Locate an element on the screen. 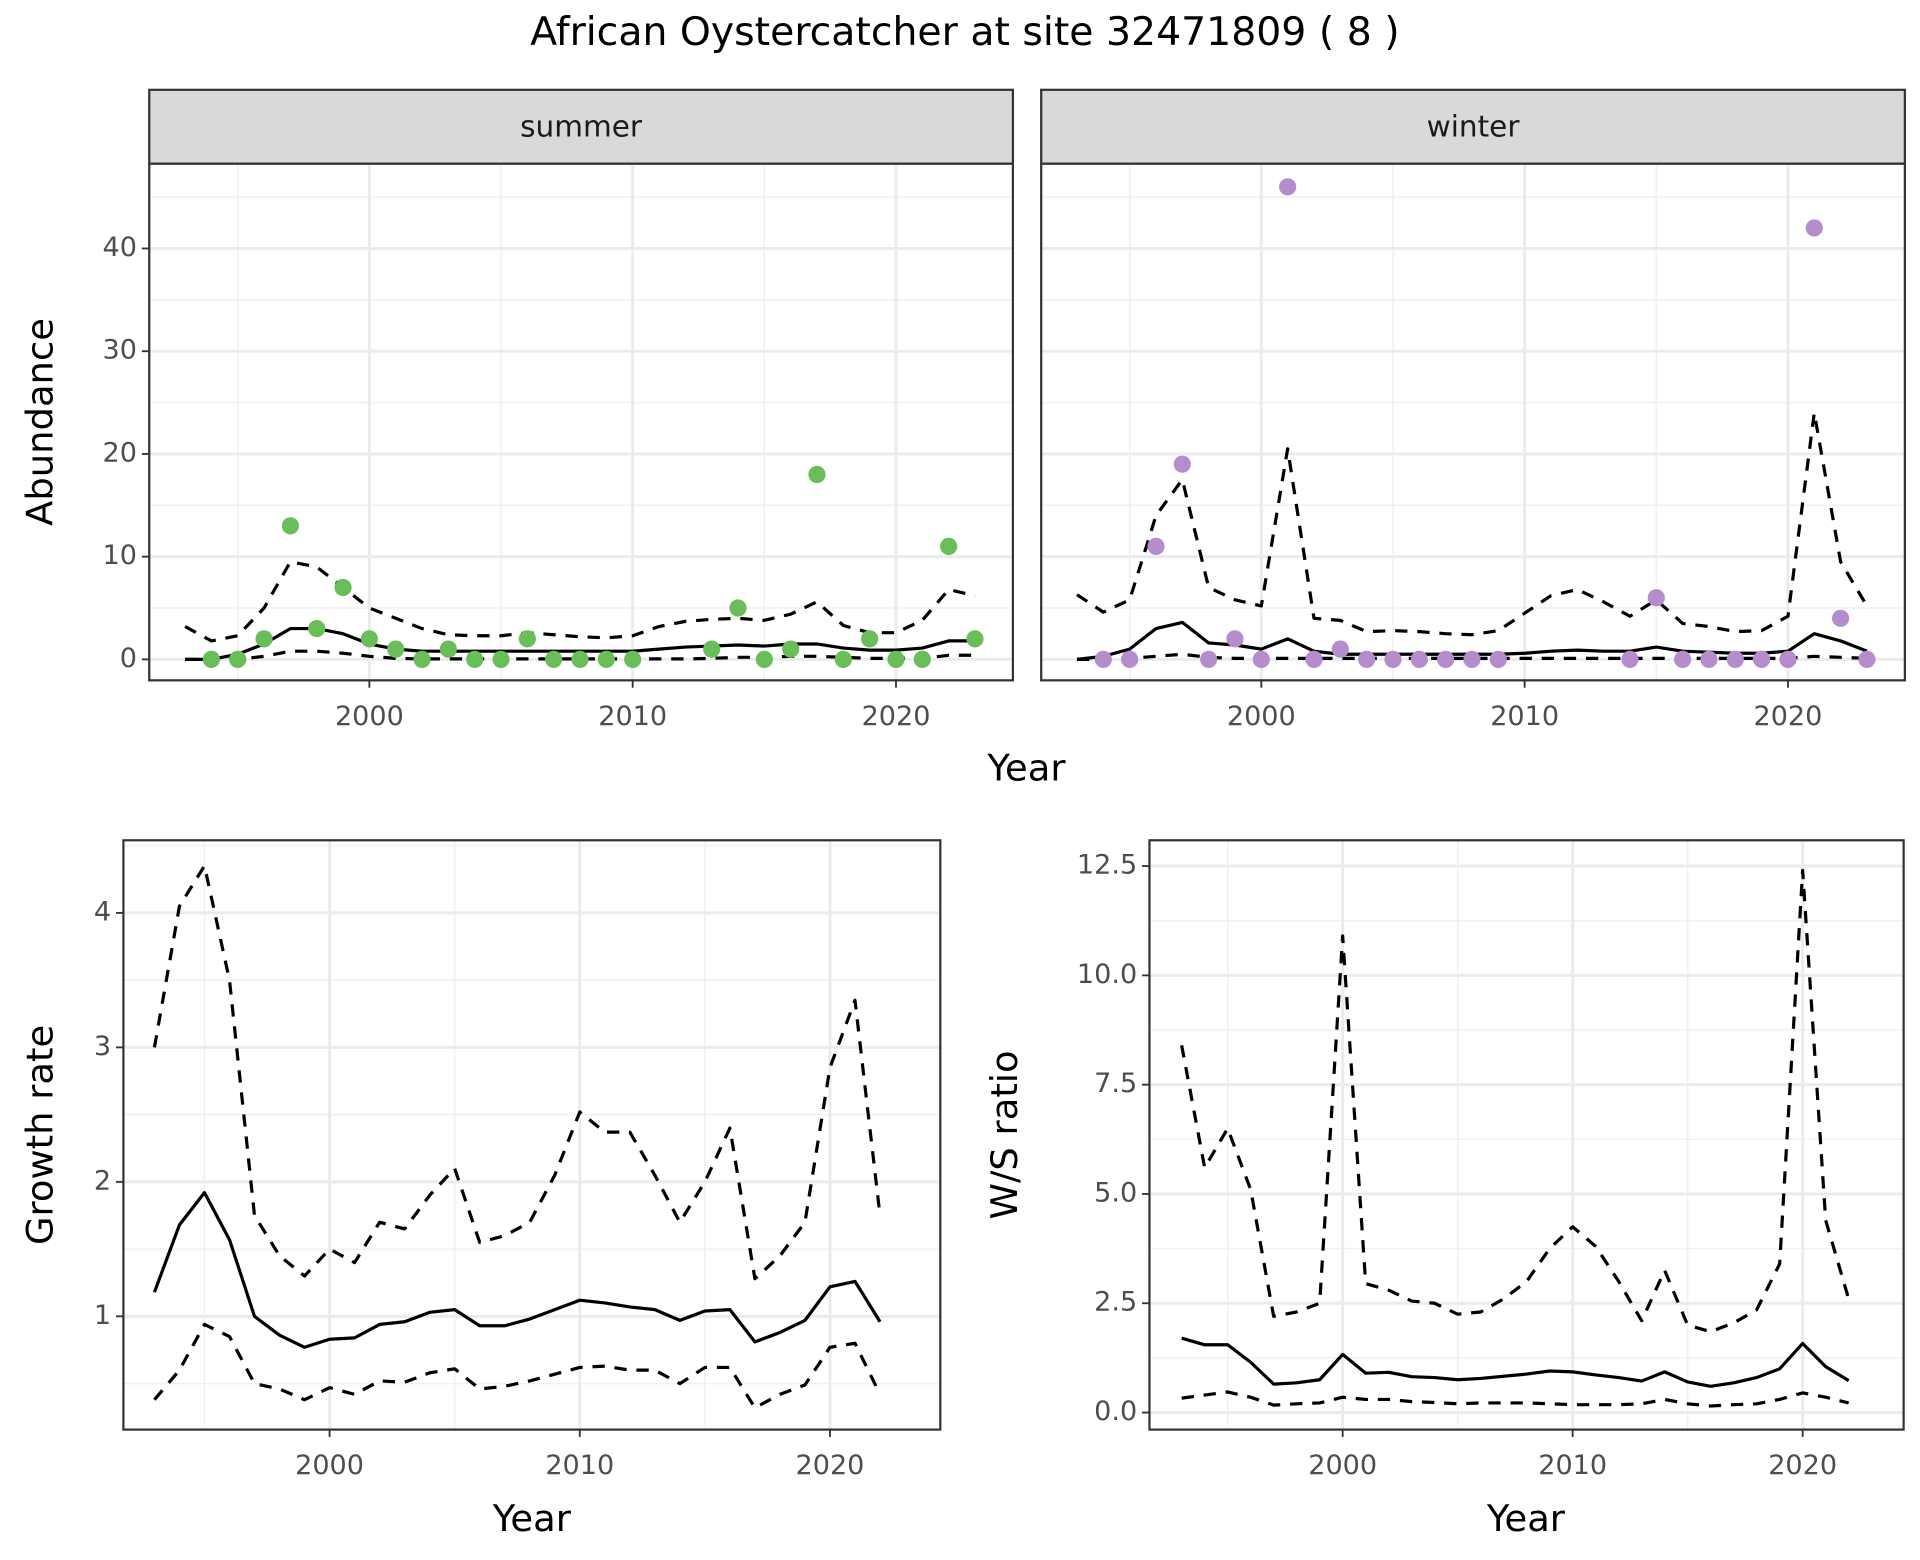 The height and width of the screenshot is (1560, 1920). y-tick-label: 4 is located at coordinates (102, 911).